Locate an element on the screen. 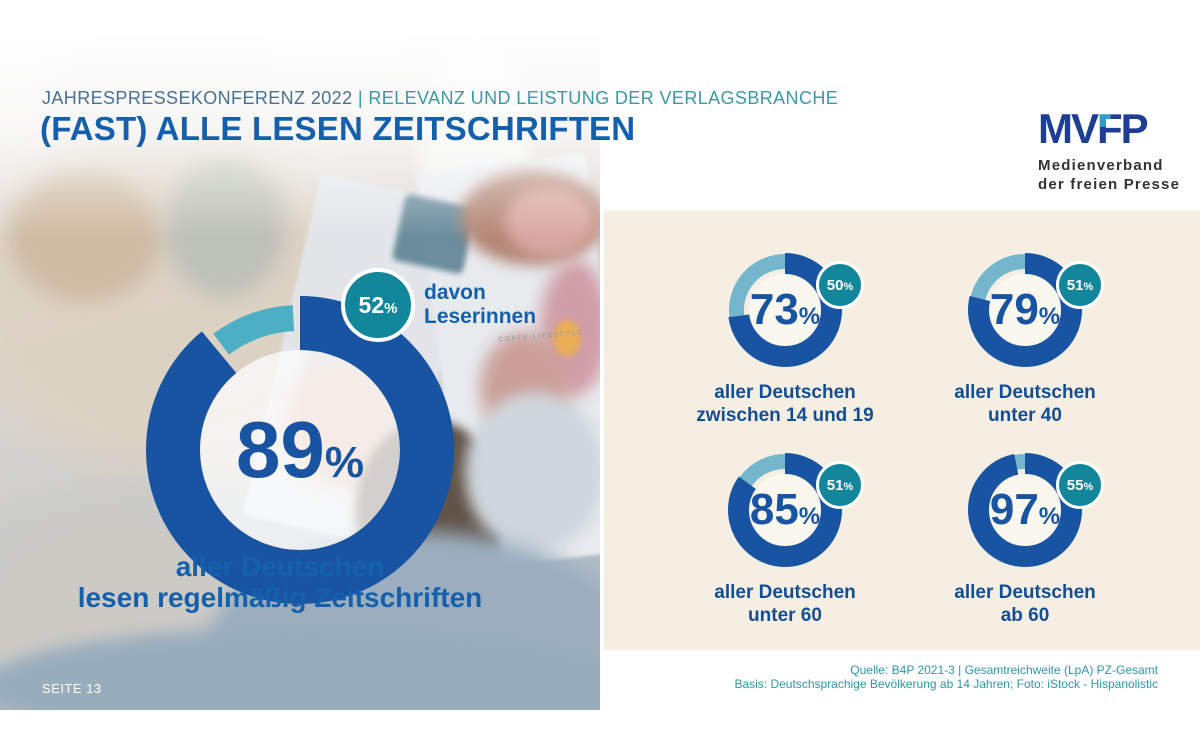 The width and height of the screenshot is (1200, 750). mvfp-logo: MVF F P Medienverband der freien Presse is located at coordinates (1109, 151).